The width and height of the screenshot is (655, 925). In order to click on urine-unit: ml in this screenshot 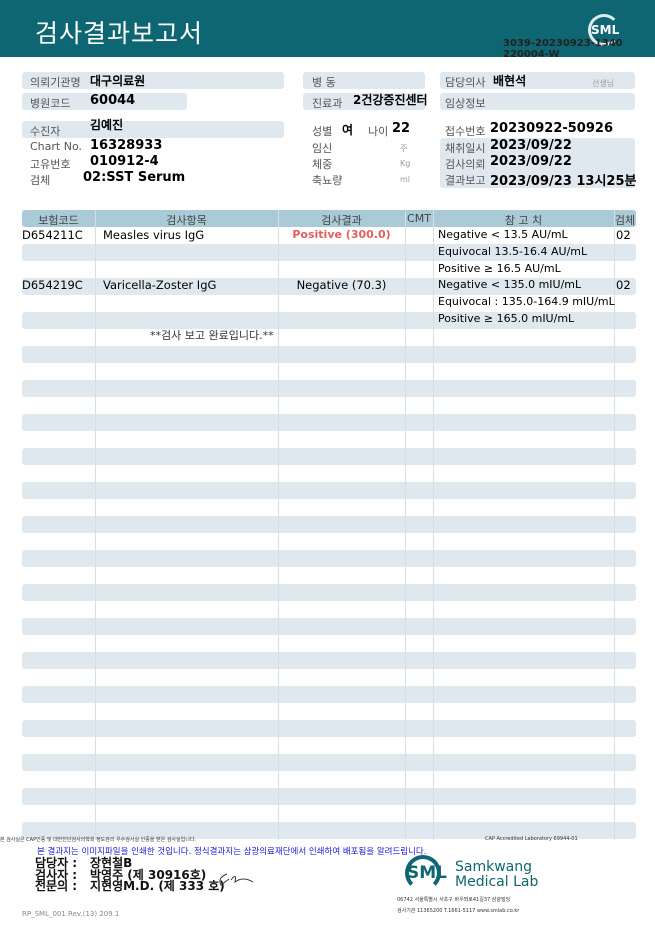, I will do `click(405, 179)`.